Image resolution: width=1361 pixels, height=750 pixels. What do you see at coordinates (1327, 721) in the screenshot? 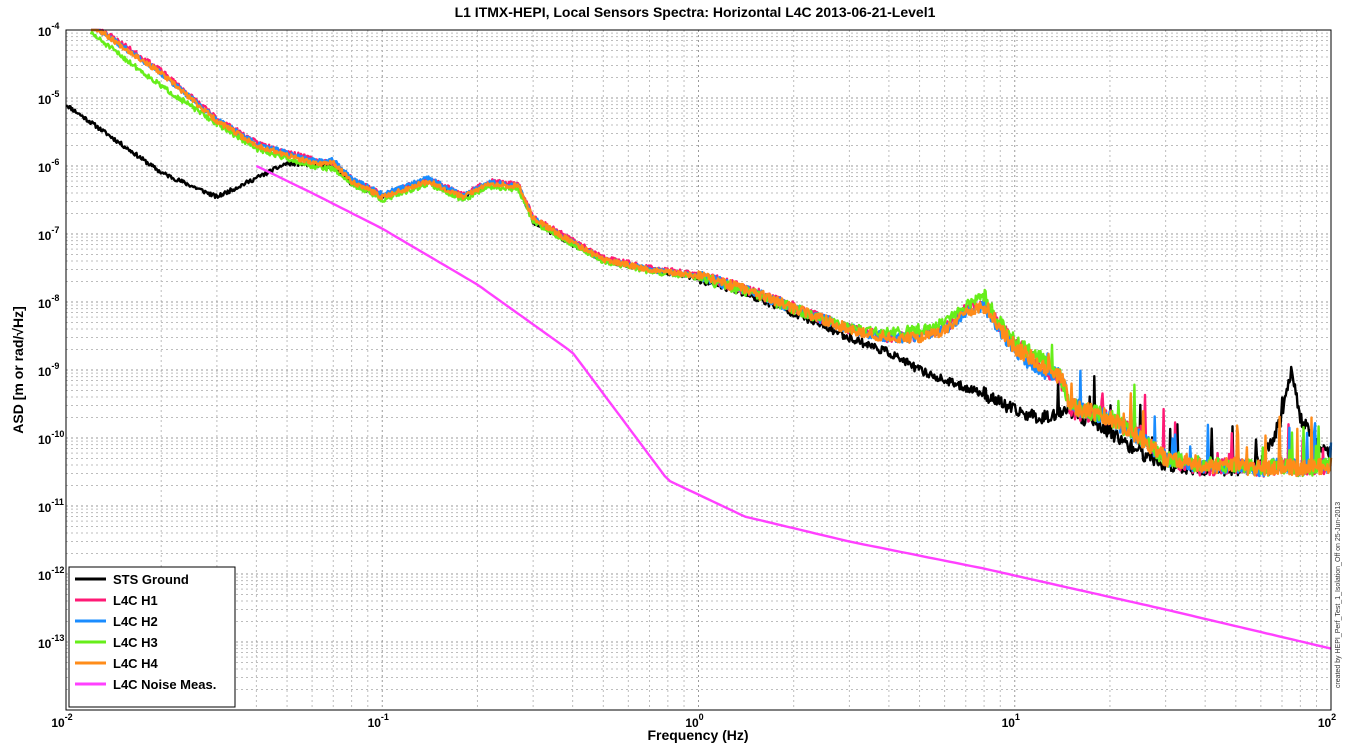
I see `x-tick-label: 10²` at bounding box center [1327, 721].